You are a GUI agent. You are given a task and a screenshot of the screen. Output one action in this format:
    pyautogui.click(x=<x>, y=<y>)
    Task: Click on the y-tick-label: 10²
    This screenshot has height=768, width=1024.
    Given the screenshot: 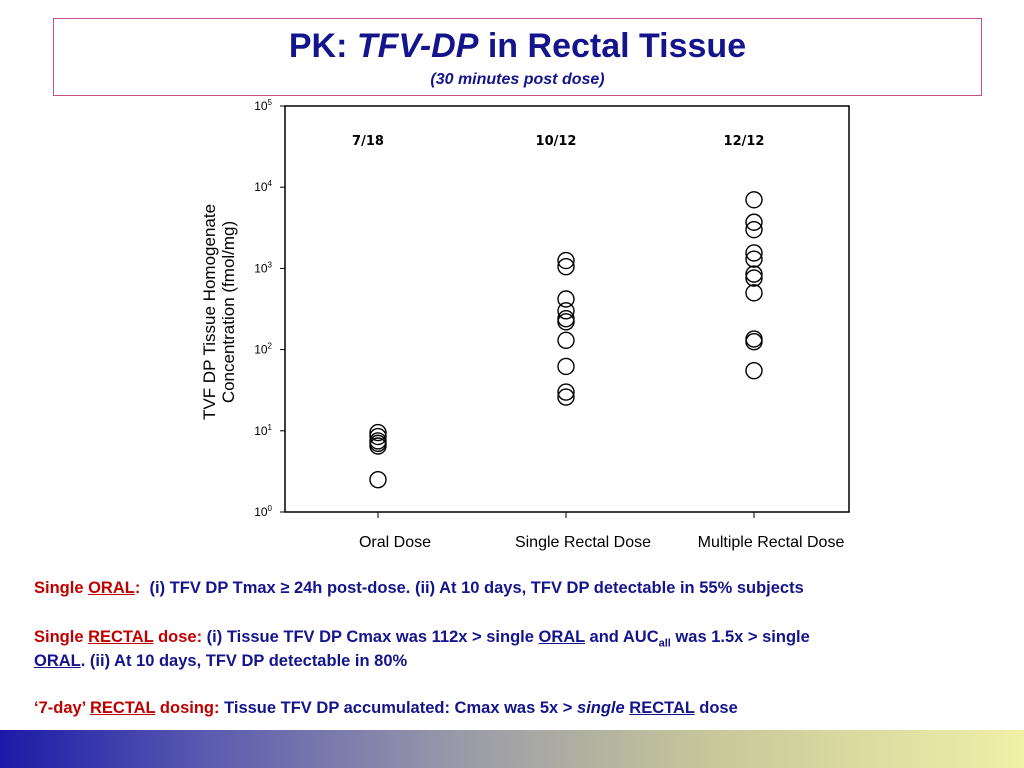 What is the action you would take?
    pyautogui.click(x=263, y=349)
    